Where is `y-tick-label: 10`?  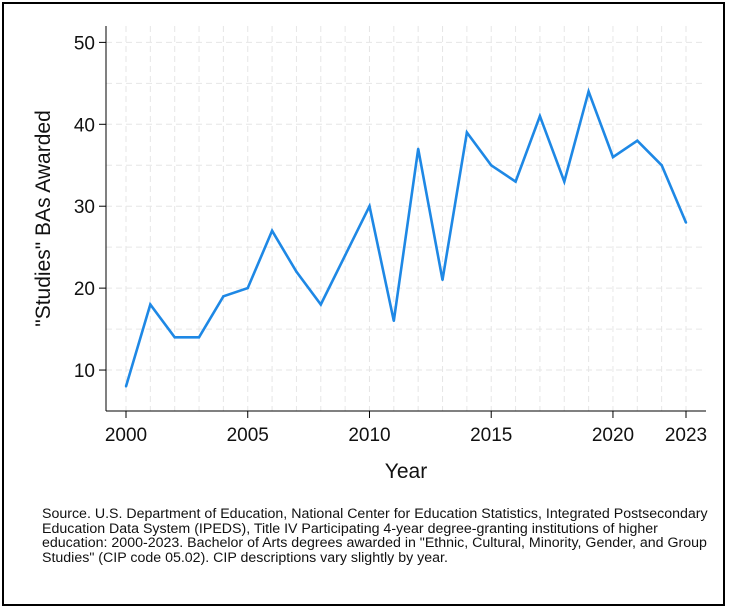
y-tick-label: 10 is located at coordinates (84, 371).